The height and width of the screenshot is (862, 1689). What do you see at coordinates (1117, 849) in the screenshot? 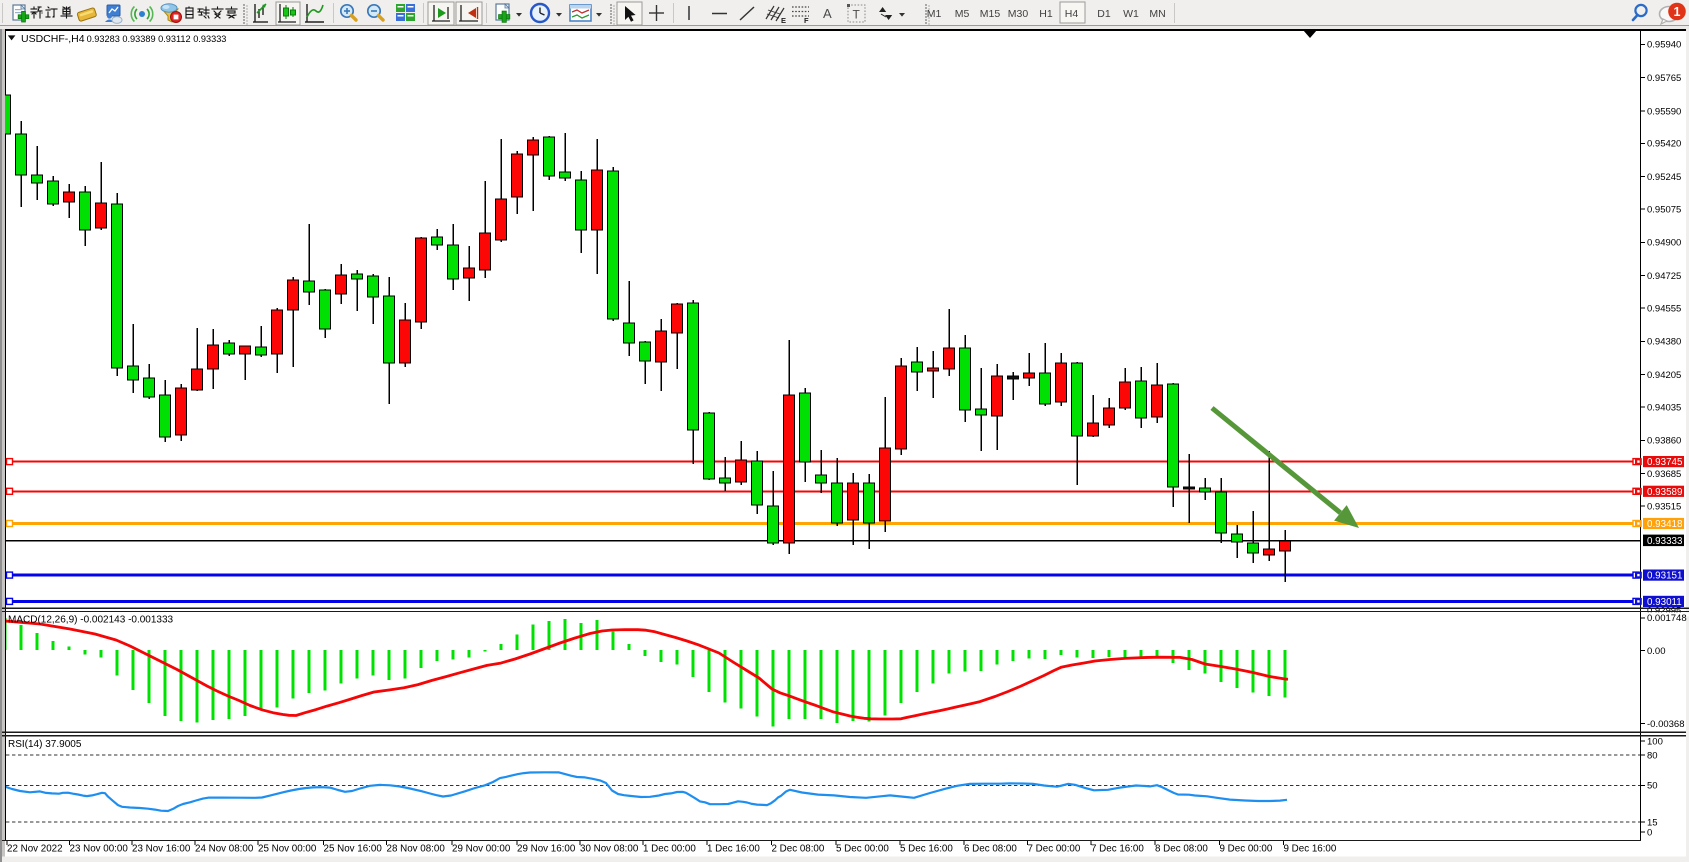
I see `svg-text: 7 Dec 16:00` at bounding box center [1117, 849].